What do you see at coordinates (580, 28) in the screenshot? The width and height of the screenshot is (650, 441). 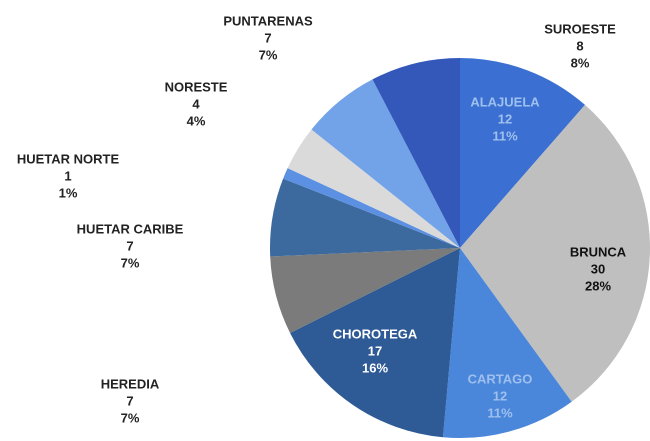 I see `slice-label: SUROESTE` at bounding box center [580, 28].